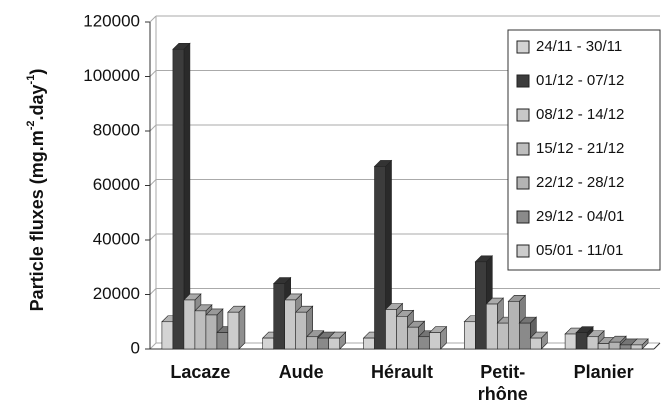  What do you see at coordinates (116, 238) in the screenshot?
I see `y-tick-label: 40000` at bounding box center [116, 238].